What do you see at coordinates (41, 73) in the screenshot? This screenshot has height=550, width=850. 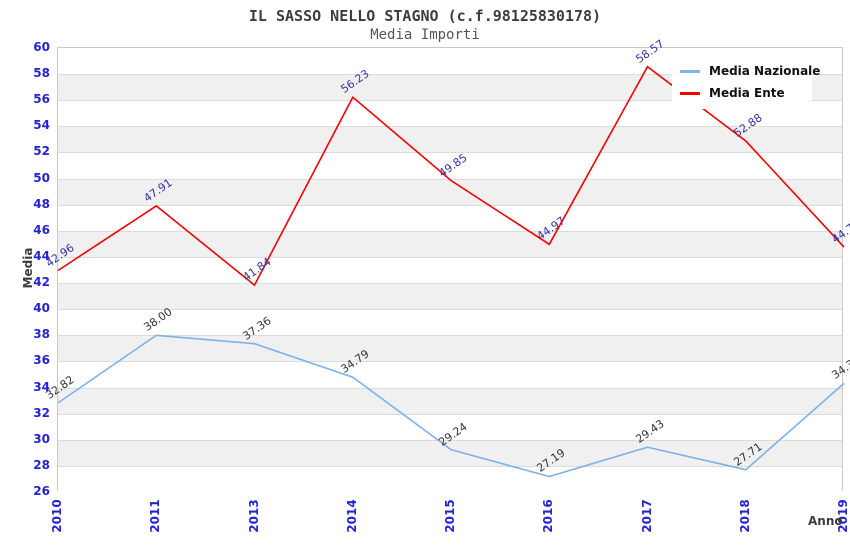 I see `y-tick-label: 58` at bounding box center [41, 73].